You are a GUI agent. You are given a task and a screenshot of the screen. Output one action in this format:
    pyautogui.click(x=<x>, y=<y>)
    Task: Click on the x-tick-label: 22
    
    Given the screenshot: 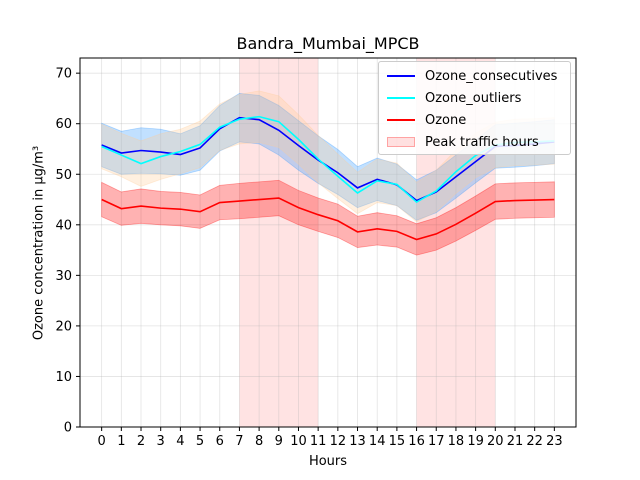 What is the action you would take?
    pyautogui.click(x=534, y=441)
    